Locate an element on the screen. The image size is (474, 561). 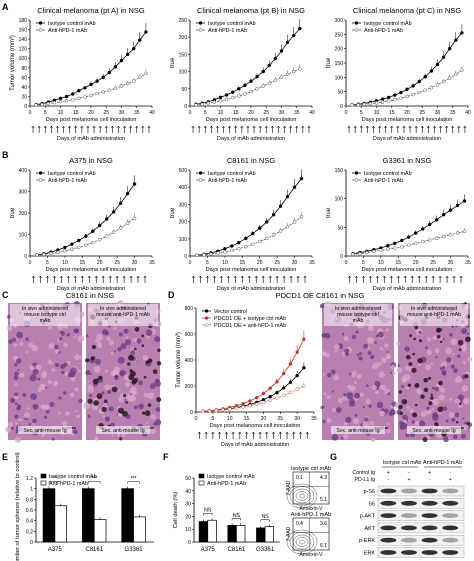
mab-axis-label: Days of mAb administration is located at coordinates (255, 445).